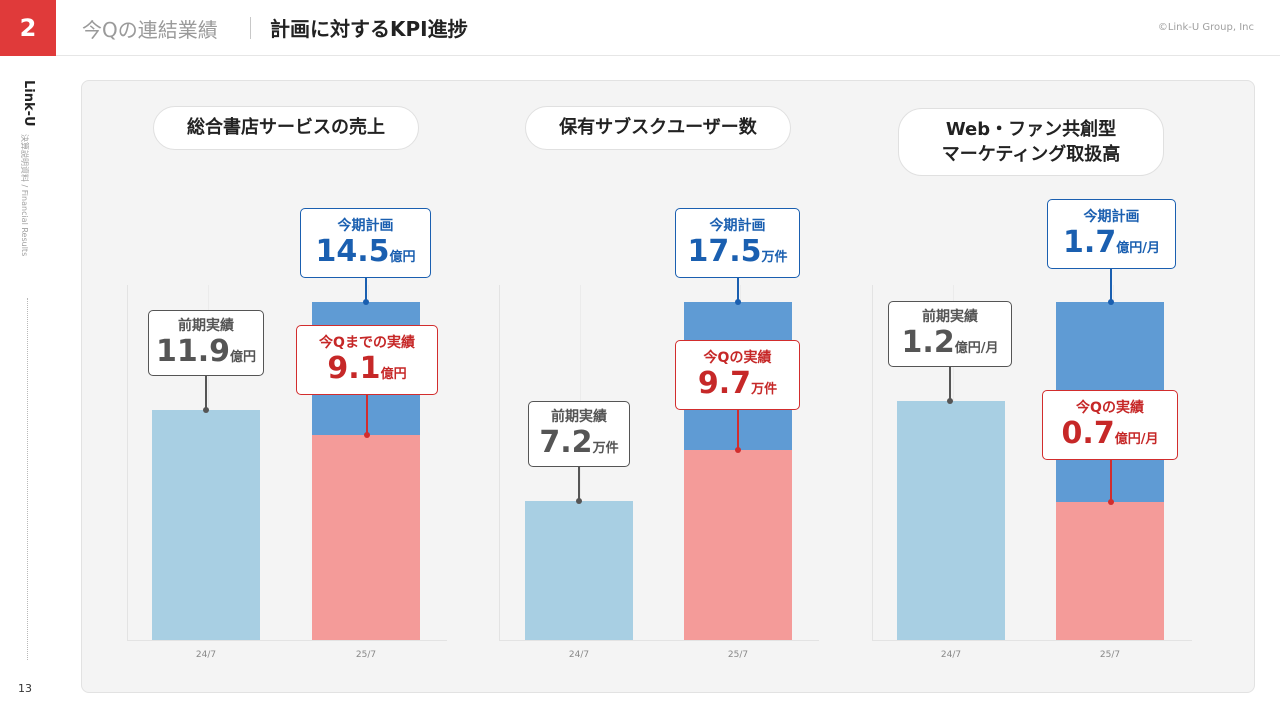 The image size is (1280, 720). What do you see at coordinates (150, 30) in the screenshot?
I see `section-subtitle: 今Qの連結業績` at bounding box center [150, 30].